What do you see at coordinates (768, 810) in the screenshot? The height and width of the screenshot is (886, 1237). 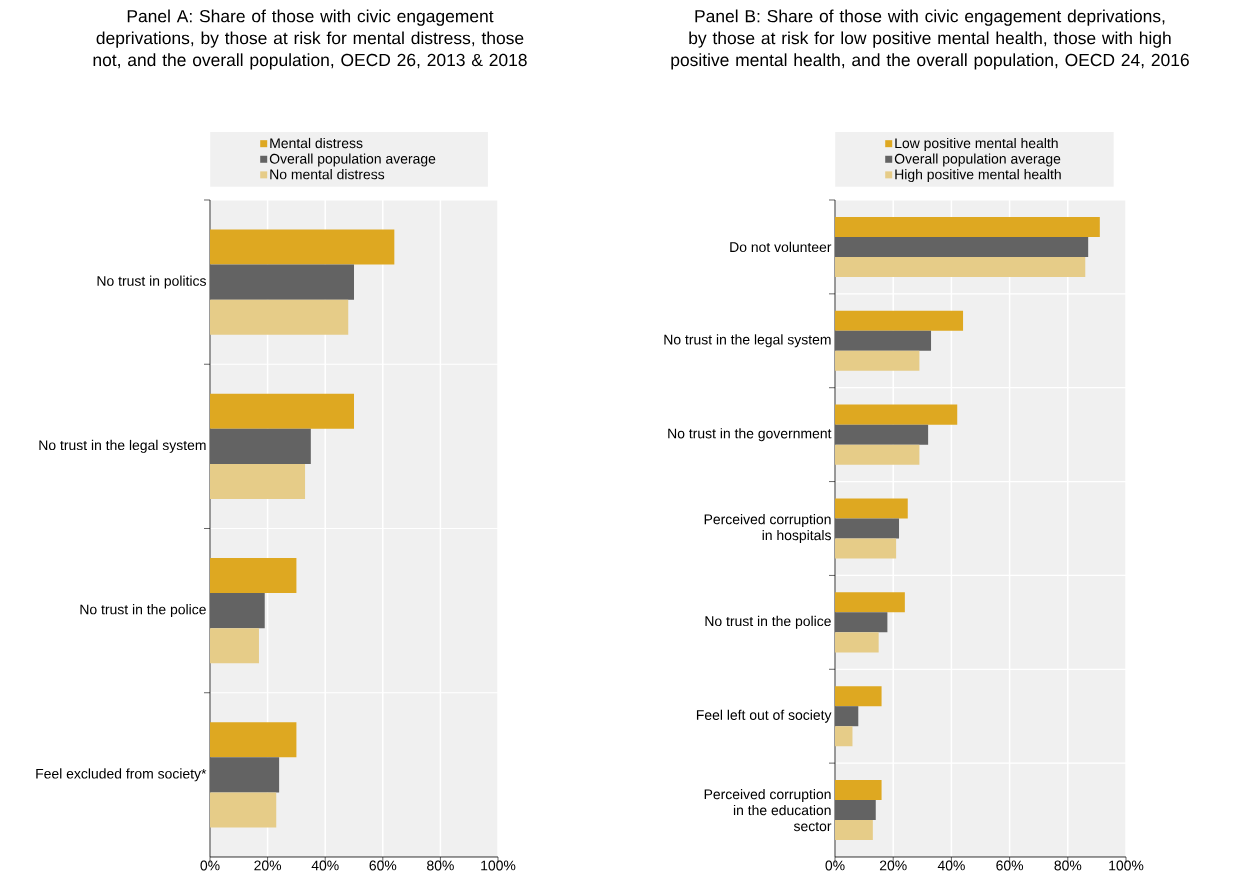 I see `y-tick-label: Perceived corruption in the education sector` at bounding box center [768, 810].